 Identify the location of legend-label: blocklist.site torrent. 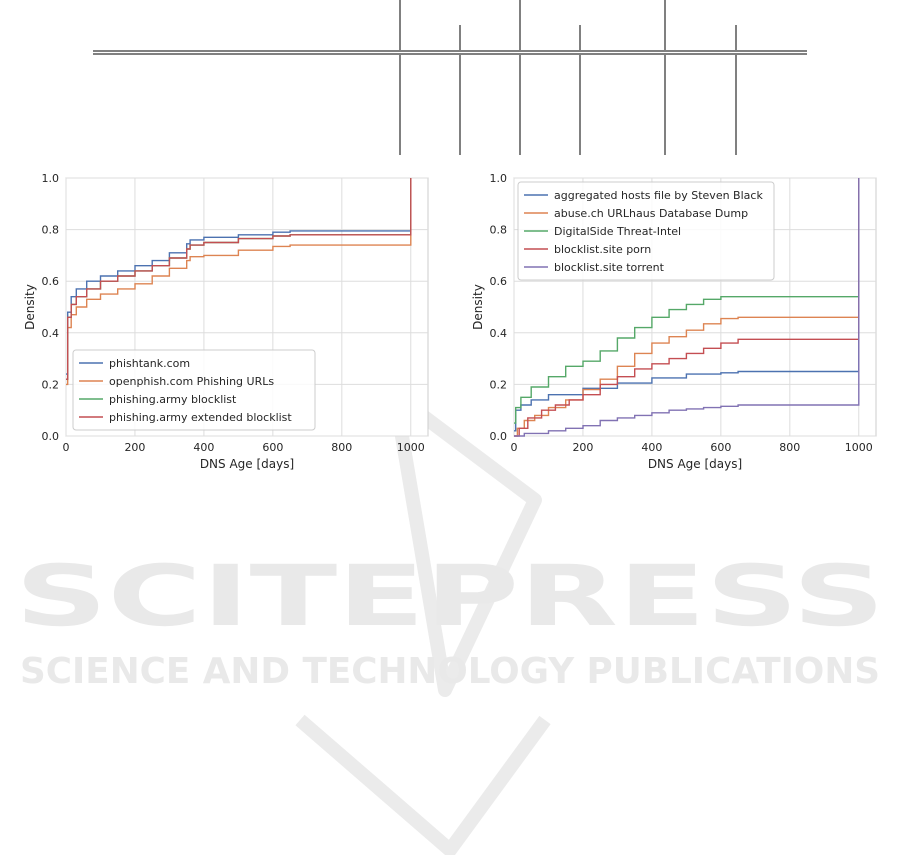
(609, 267).